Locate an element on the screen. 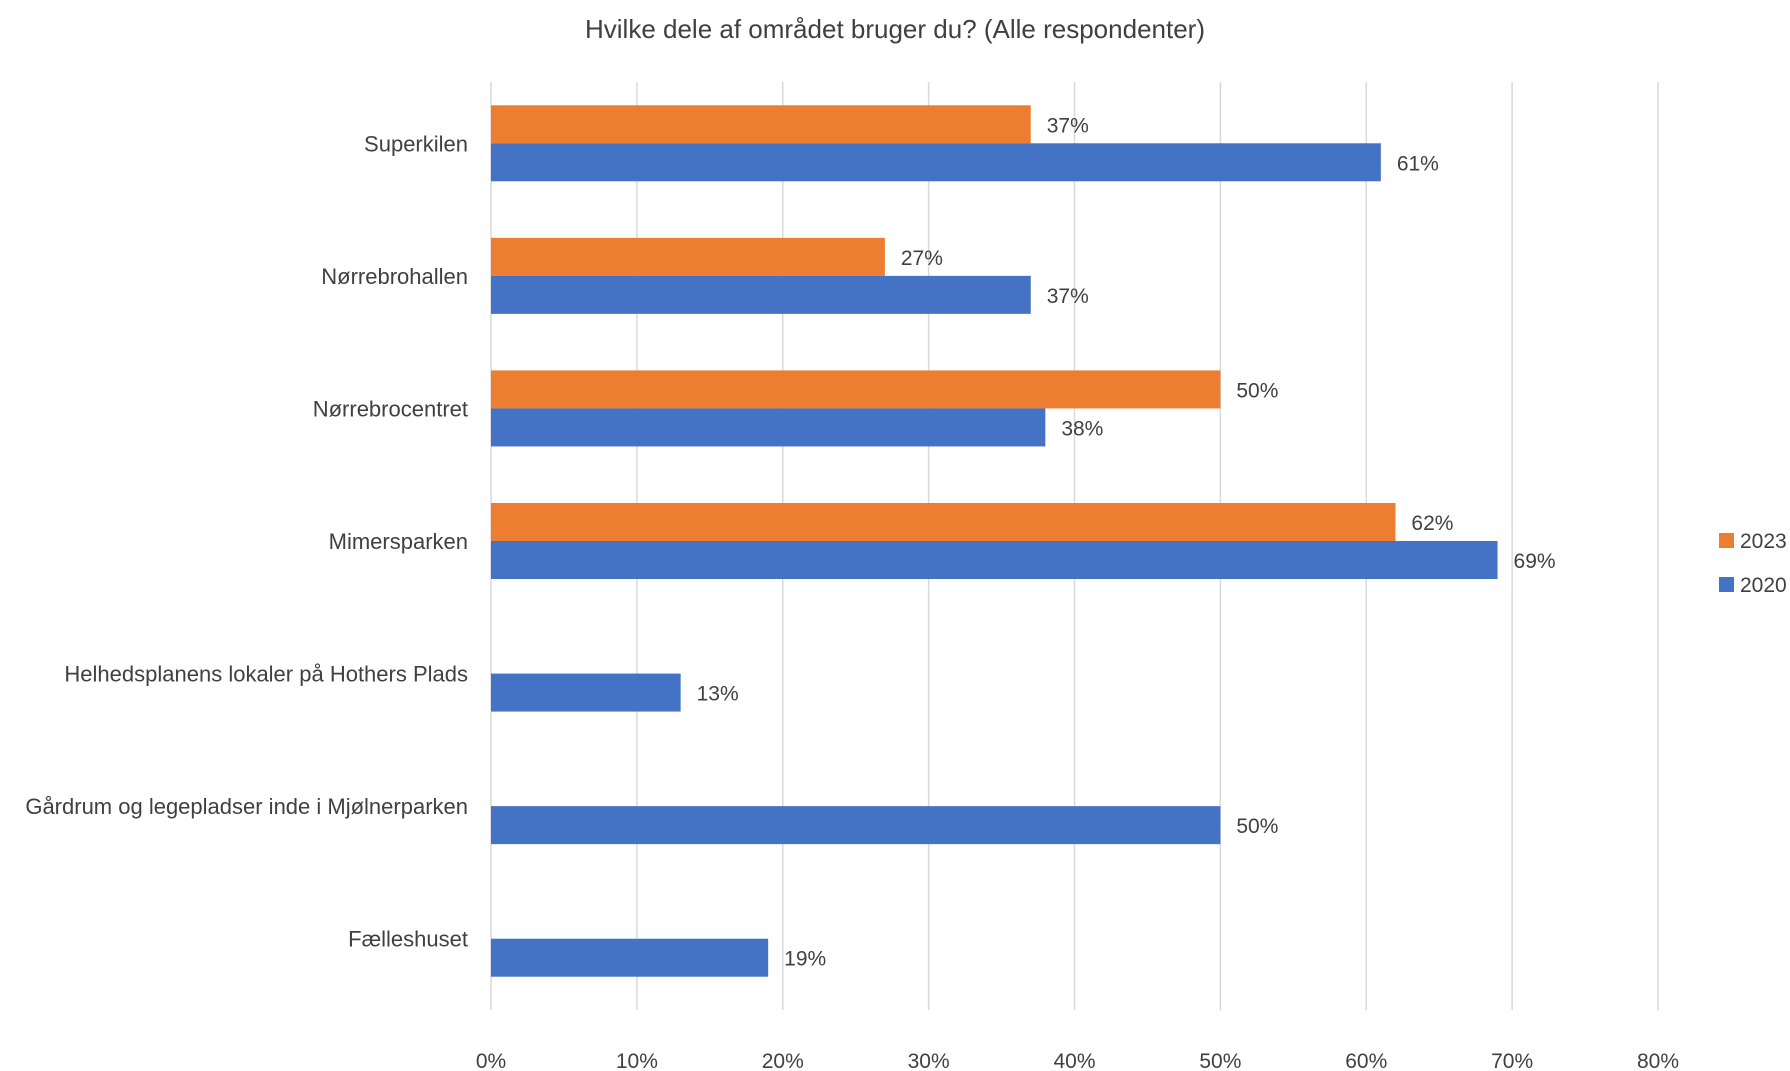 The height and width of the screenshot is (1071, 1790). legend-swatch-2020 is located at coordinates (1726, 584).